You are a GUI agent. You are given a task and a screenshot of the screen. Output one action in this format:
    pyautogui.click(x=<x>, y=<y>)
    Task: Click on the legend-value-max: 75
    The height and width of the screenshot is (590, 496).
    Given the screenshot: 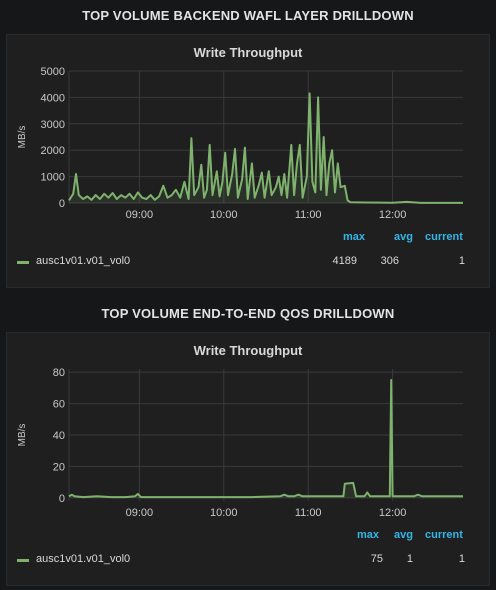 What is the action you would take?
    pyautogui.click(x=376, y=559)
    